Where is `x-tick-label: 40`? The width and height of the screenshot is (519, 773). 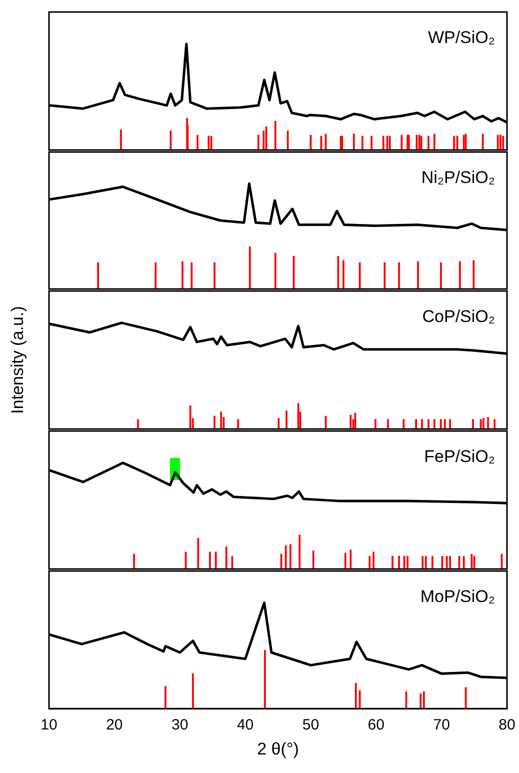
x-tick-label: 40 is located at coordinates (245, 725).